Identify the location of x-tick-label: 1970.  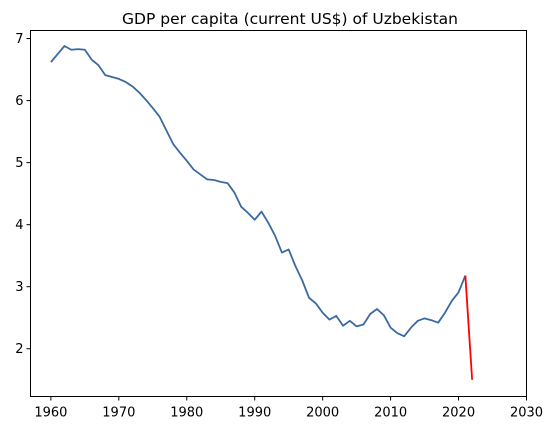
(118, 413).